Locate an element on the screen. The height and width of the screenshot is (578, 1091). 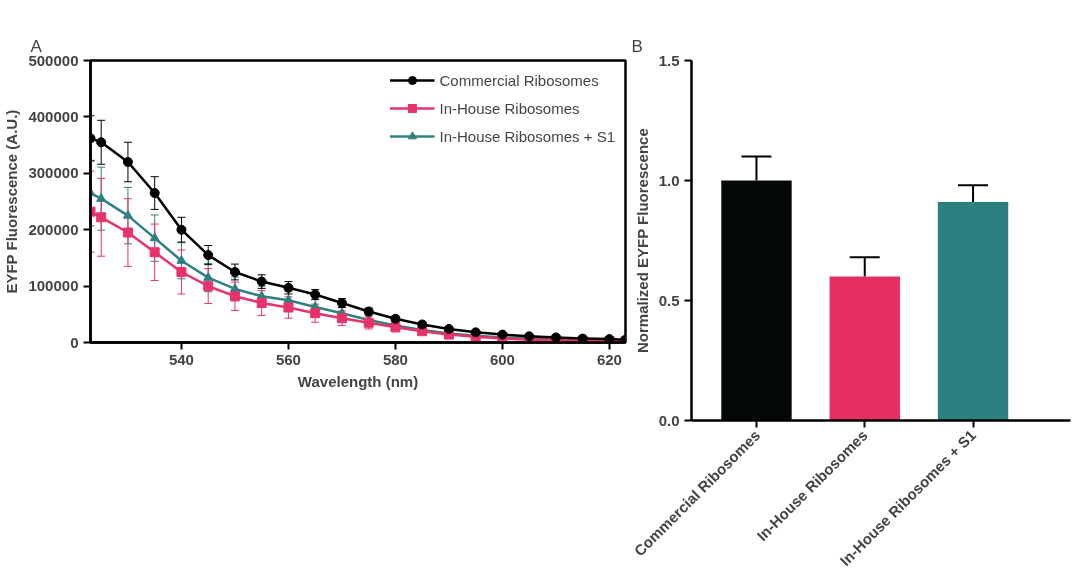
text: B is located at coordinates (637, 46).